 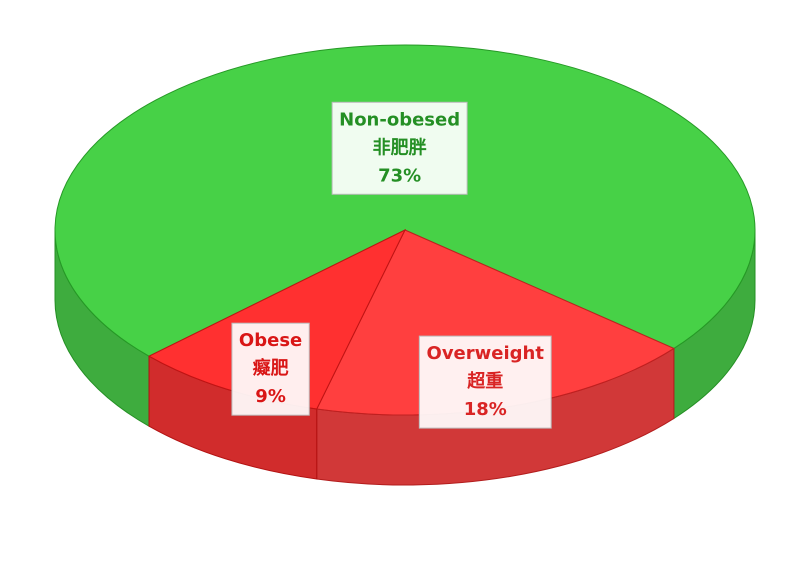 I want to click on label-name-zh: 癡肥, so click(x=271, y=368).